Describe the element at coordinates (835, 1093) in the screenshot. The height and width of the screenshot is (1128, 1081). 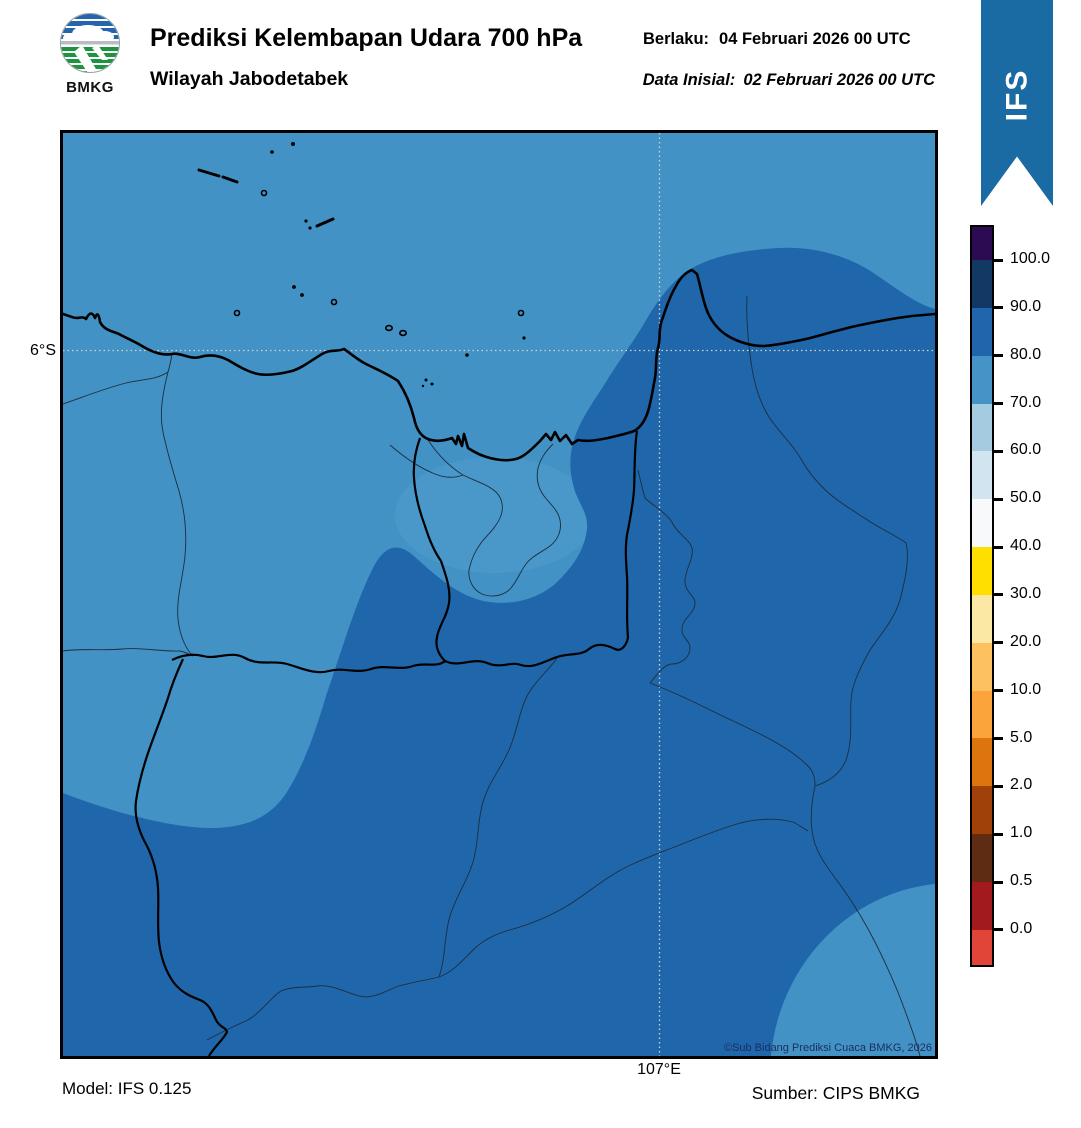
I see `source-info-label: Sumber: CIPS BMKG` at that location.